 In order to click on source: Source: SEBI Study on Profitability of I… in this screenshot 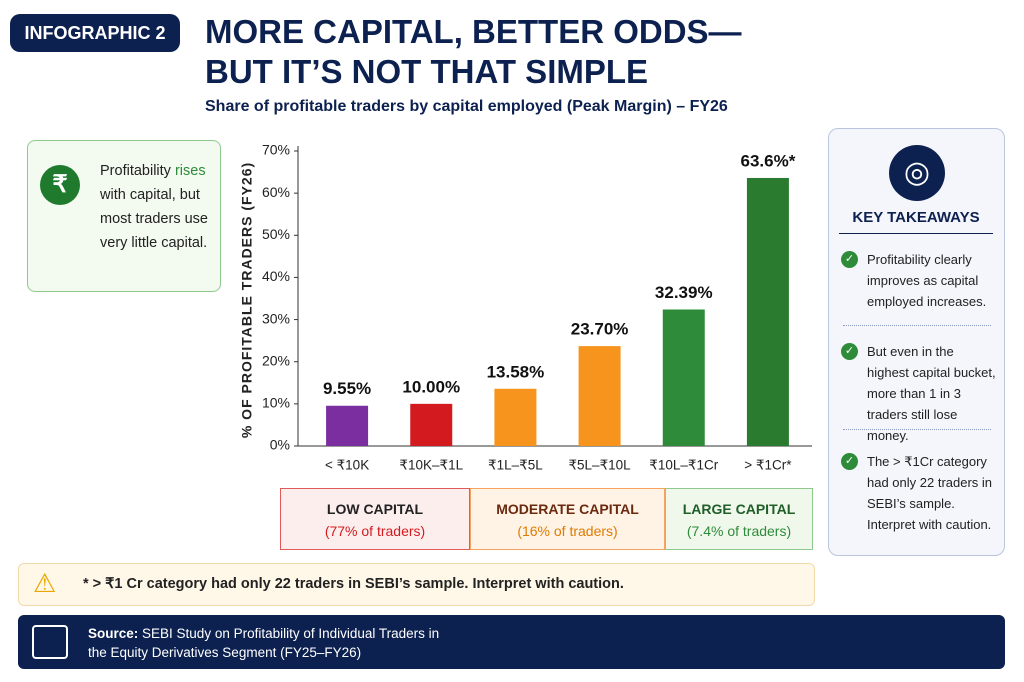, I will do `click(268, 643)`.